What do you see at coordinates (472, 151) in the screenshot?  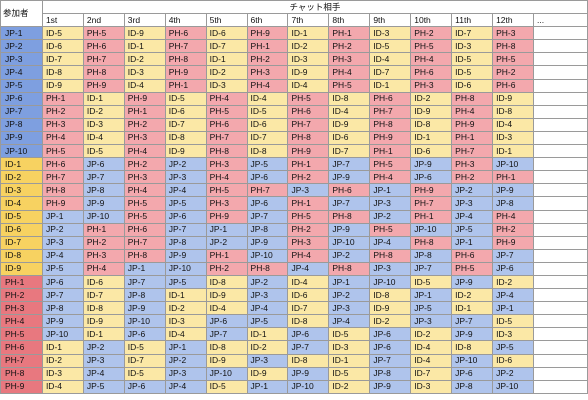 I see `partner-cell: PH-7` at bounding box center [472, 151].